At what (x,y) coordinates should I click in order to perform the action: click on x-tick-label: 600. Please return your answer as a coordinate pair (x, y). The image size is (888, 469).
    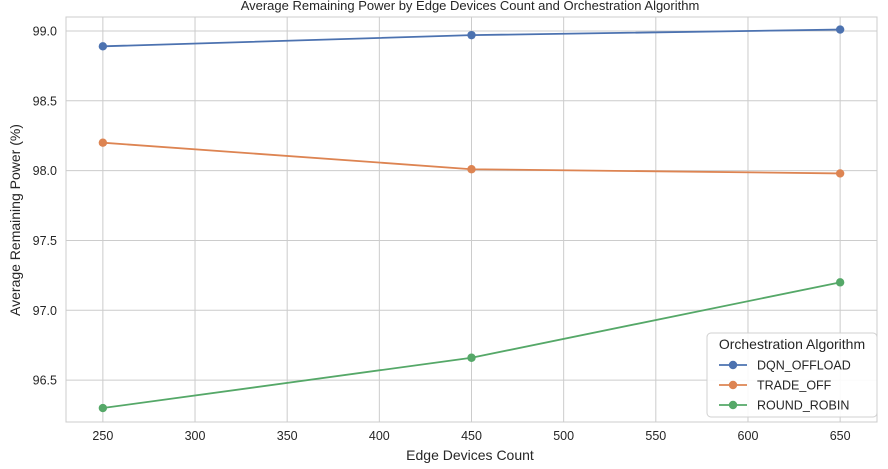
    Looking at the image, I should click on (748, 436).